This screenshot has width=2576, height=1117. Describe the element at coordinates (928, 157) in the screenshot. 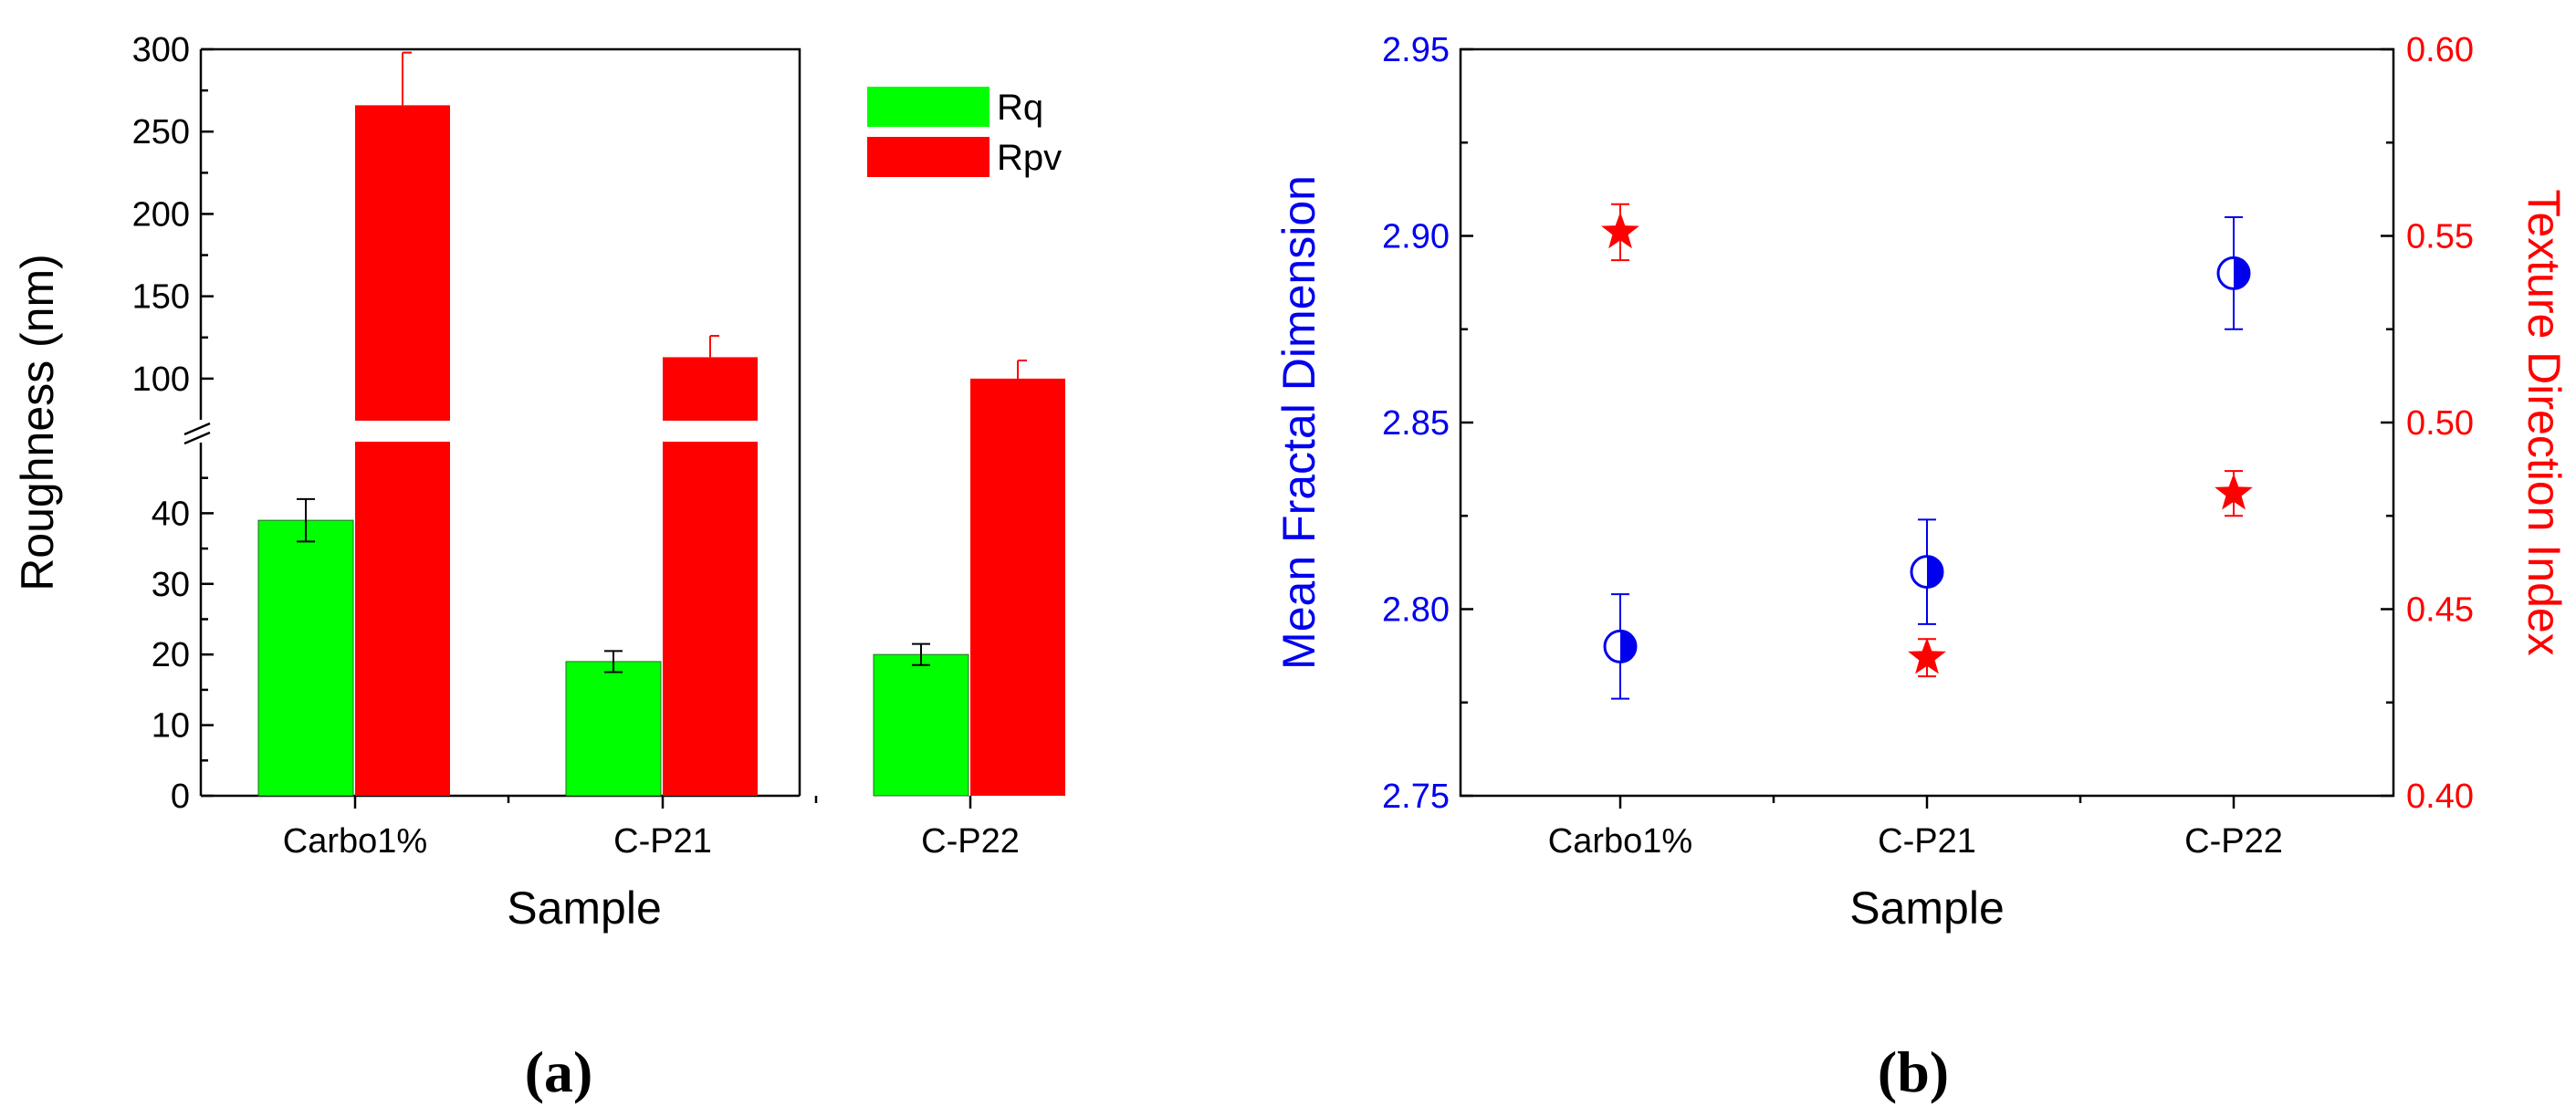

I see `legend-swatch-rpv` at that location.